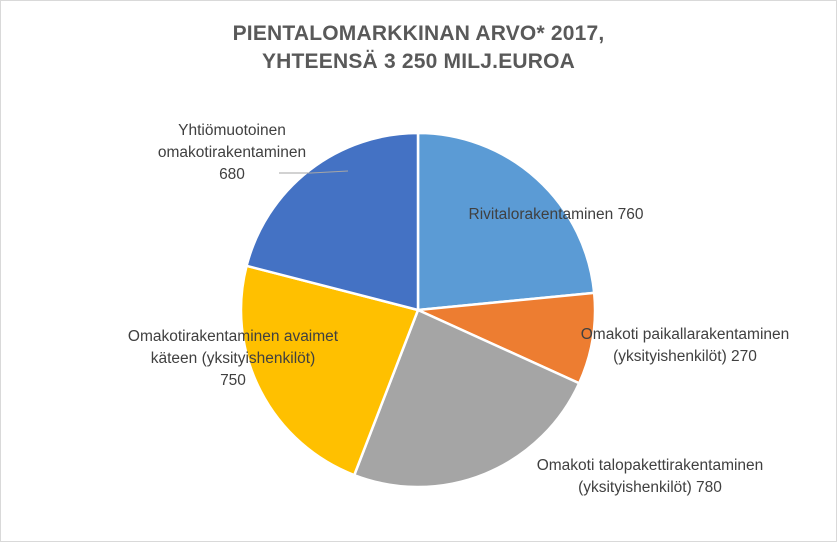 Image resolution: width=837 pixels, height=542 pixels. What do you see at coordinates (232, 174) in the screenshot?
I see `slice-label-5-line-3: 680` at bounding box center [232, 174].